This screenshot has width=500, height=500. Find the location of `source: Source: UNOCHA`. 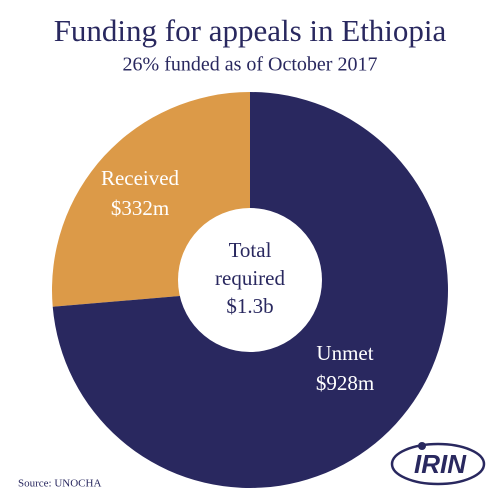

source: Source: UNOCHA is located at coordinates (59, 484).